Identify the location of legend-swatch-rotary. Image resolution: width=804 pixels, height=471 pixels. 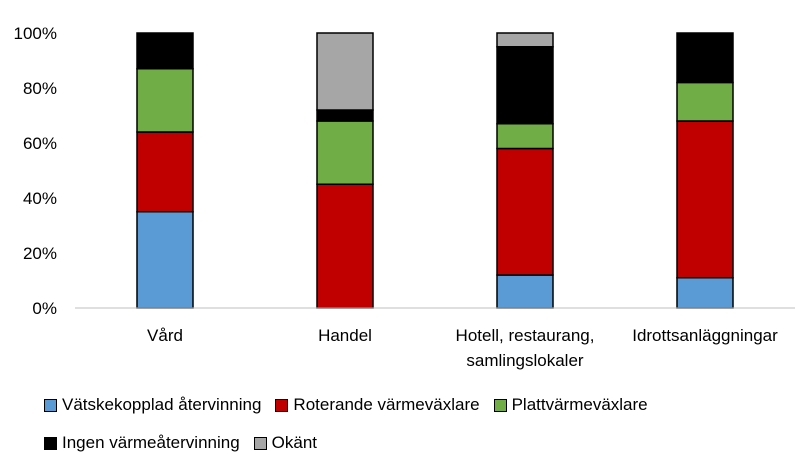
(282, 405).